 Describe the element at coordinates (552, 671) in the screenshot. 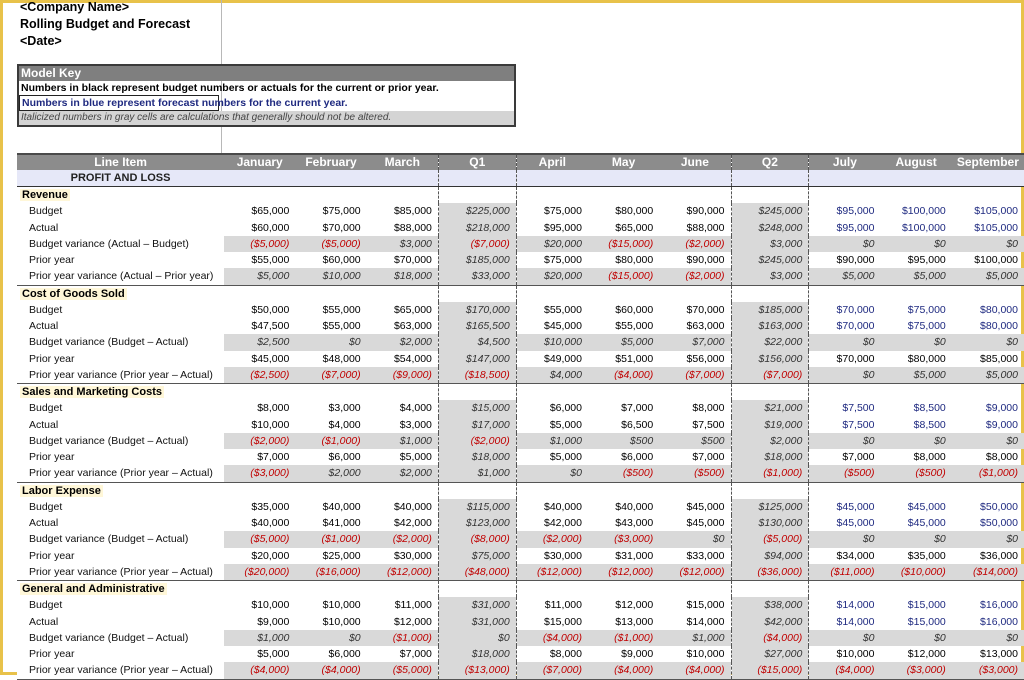

I see `cell-value: ($7,000)` at that location.